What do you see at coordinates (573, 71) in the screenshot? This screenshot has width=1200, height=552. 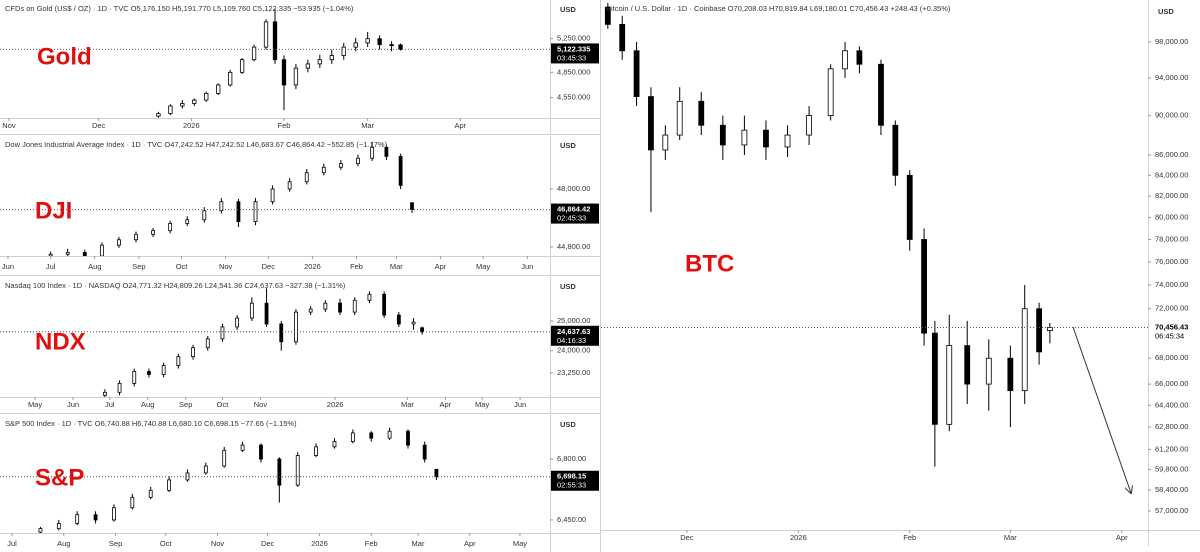 I see `y-tick-label: 4,850.000` at bounding box center [573, 71].